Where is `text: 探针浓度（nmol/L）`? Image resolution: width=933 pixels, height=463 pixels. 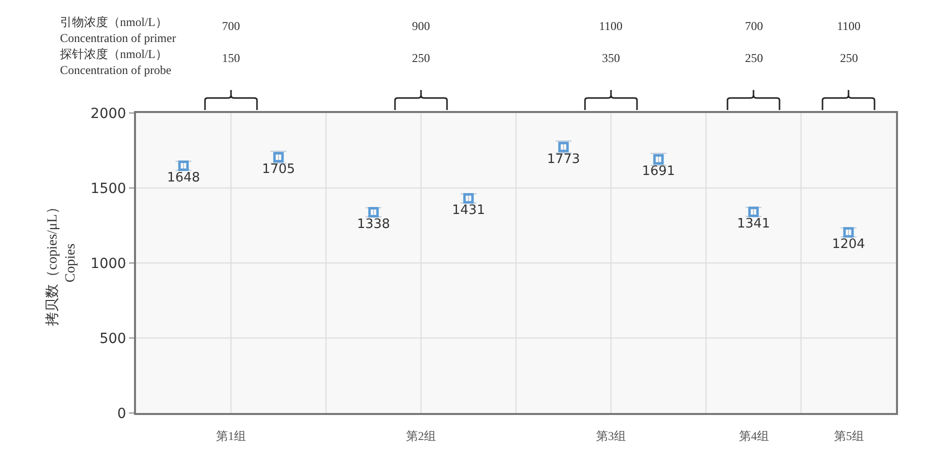 text: 探针浓度（nmol/L） is located at coordinates (114, 54).